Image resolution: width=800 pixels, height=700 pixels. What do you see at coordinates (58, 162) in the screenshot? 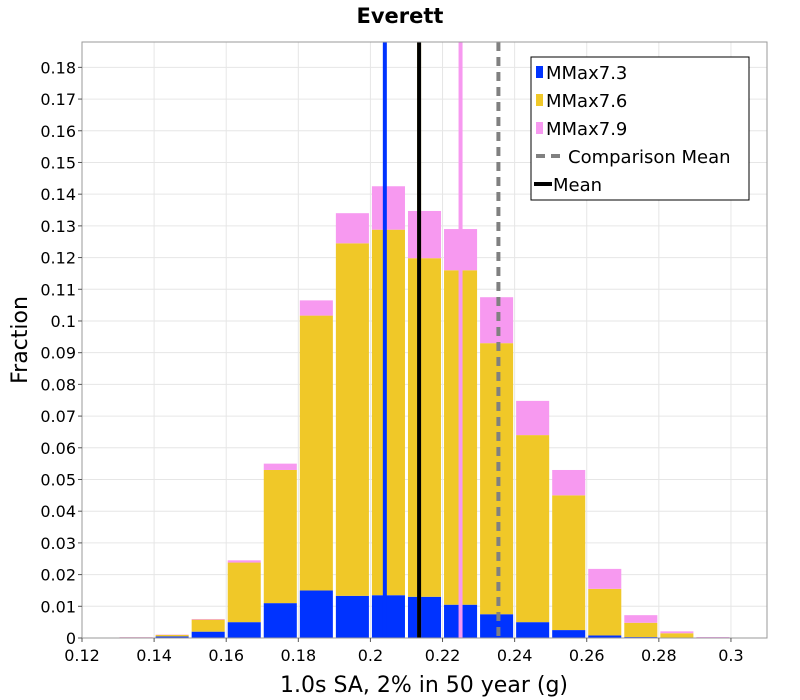
I see `y-tick-label: 0.15` at bounding box center [58, 162].